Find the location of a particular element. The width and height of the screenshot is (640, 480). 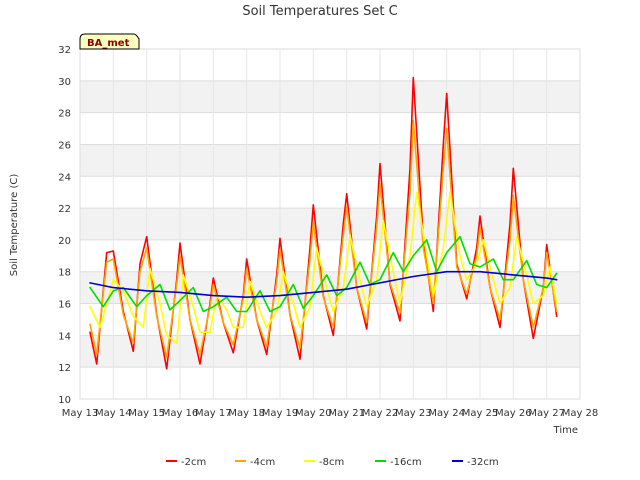

y-tick-label: 14 is located at coordinates (64, 336).